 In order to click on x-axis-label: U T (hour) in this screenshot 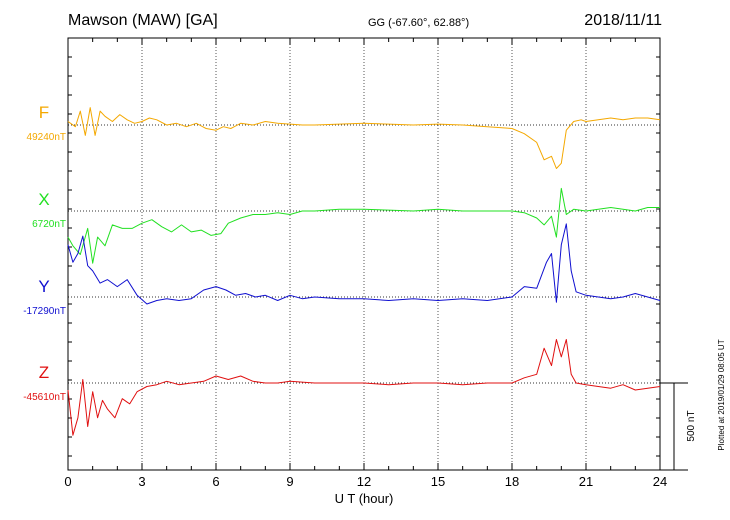, I will do `click(364, 498)`.